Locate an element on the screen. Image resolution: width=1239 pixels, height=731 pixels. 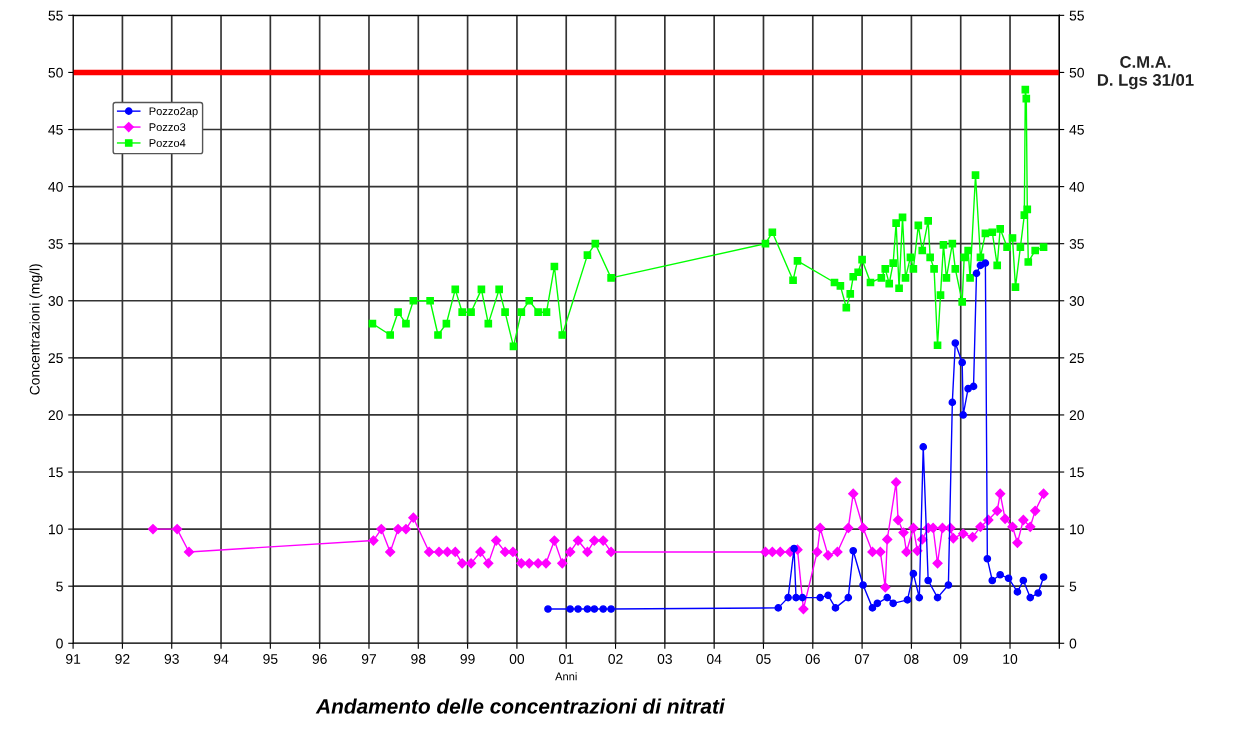
x-tick-label: 00 is located at coordinates (517, 659).